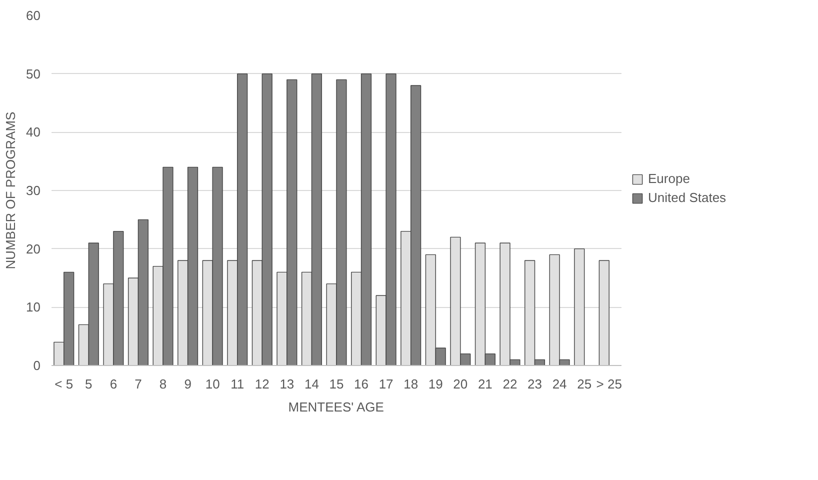 Image resolution: width=818 pixels, height=480 pixels. What do you see at coordinates (361, 384) in the screenshot?
I see `x-tick-label: 16` at bounding box center [361, 384].